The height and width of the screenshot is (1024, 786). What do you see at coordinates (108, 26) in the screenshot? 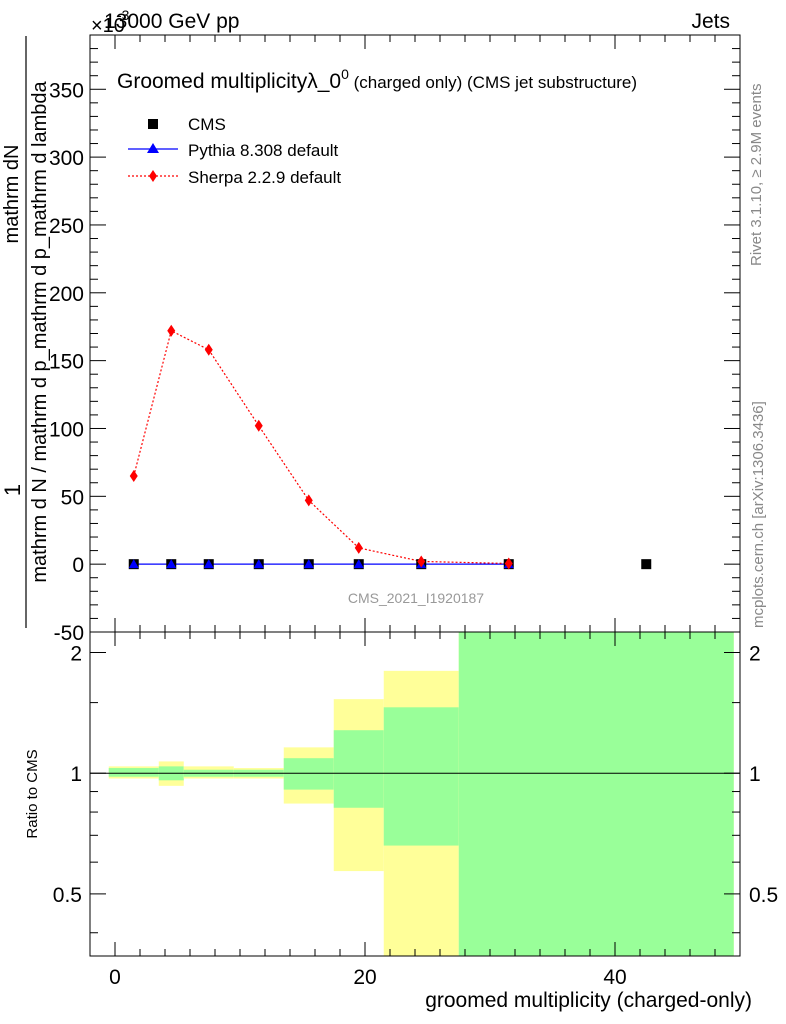
I see `exponent-prefix: ×10` at bounding box center [108, 26].